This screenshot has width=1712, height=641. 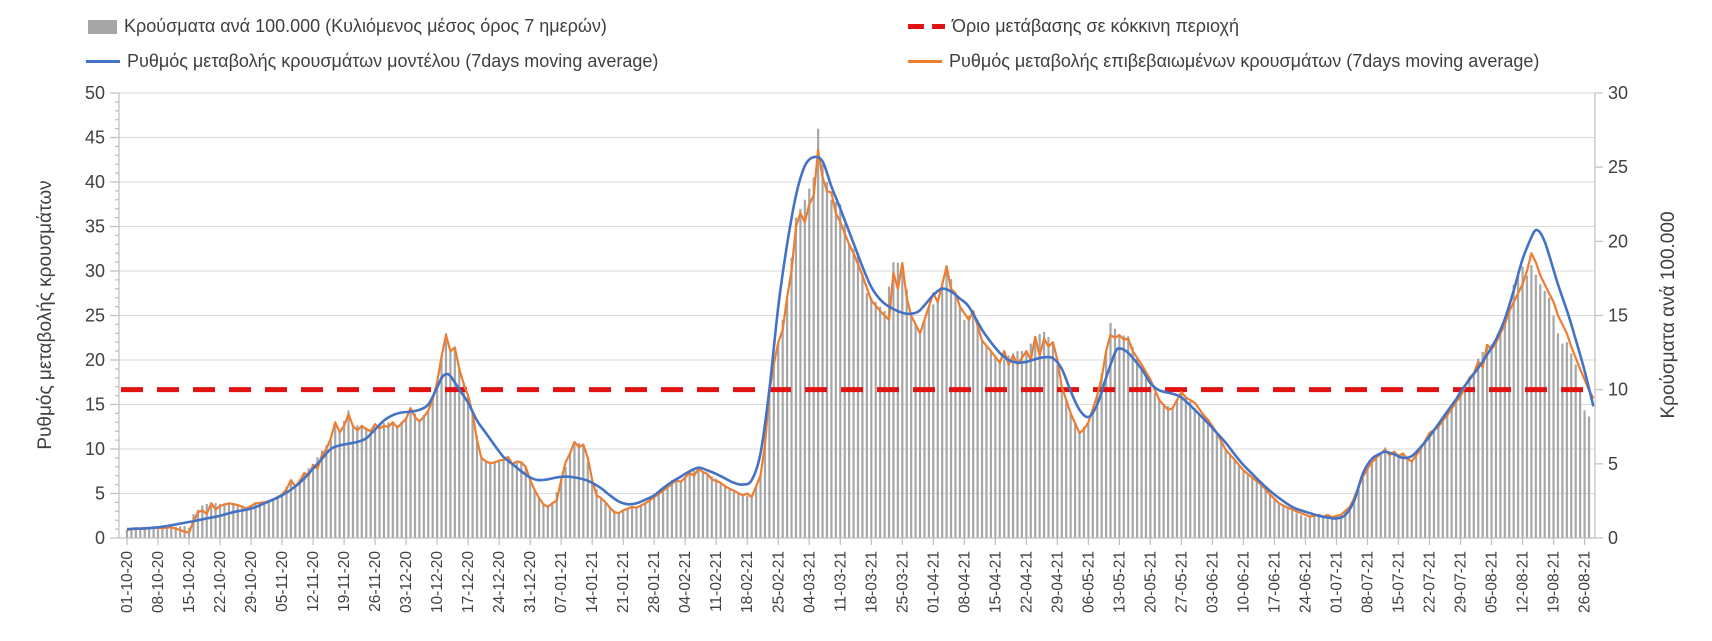 What do you see at coordinates (1585, 582) in the screenshot?
I see `x-axis-tick-label: 26-08-21` at bounding box center [1585, 582].